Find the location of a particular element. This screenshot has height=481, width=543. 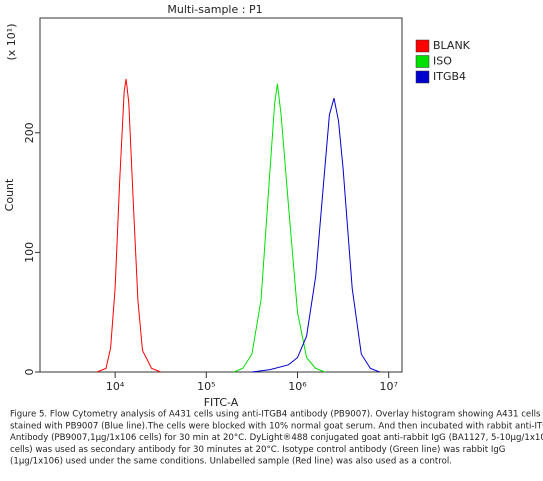

y-axis-unit: (x 10¹) is located at coordinates (11, 42).